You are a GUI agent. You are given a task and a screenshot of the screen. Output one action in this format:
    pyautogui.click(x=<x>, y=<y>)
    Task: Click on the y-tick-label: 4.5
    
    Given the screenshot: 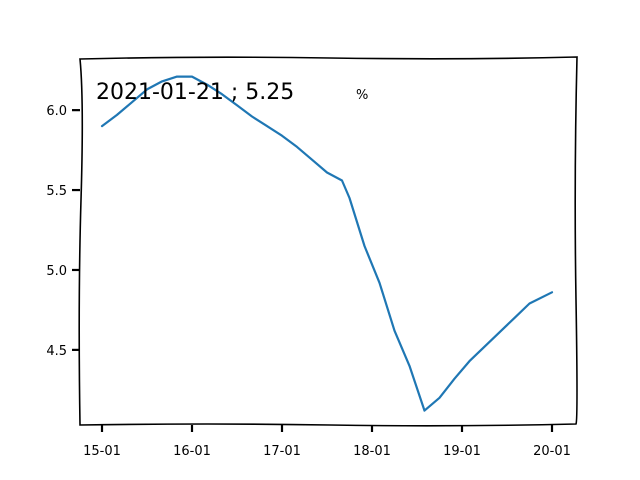 What is the action you would take?
    pyautogui.click(x=56, y=351)
    